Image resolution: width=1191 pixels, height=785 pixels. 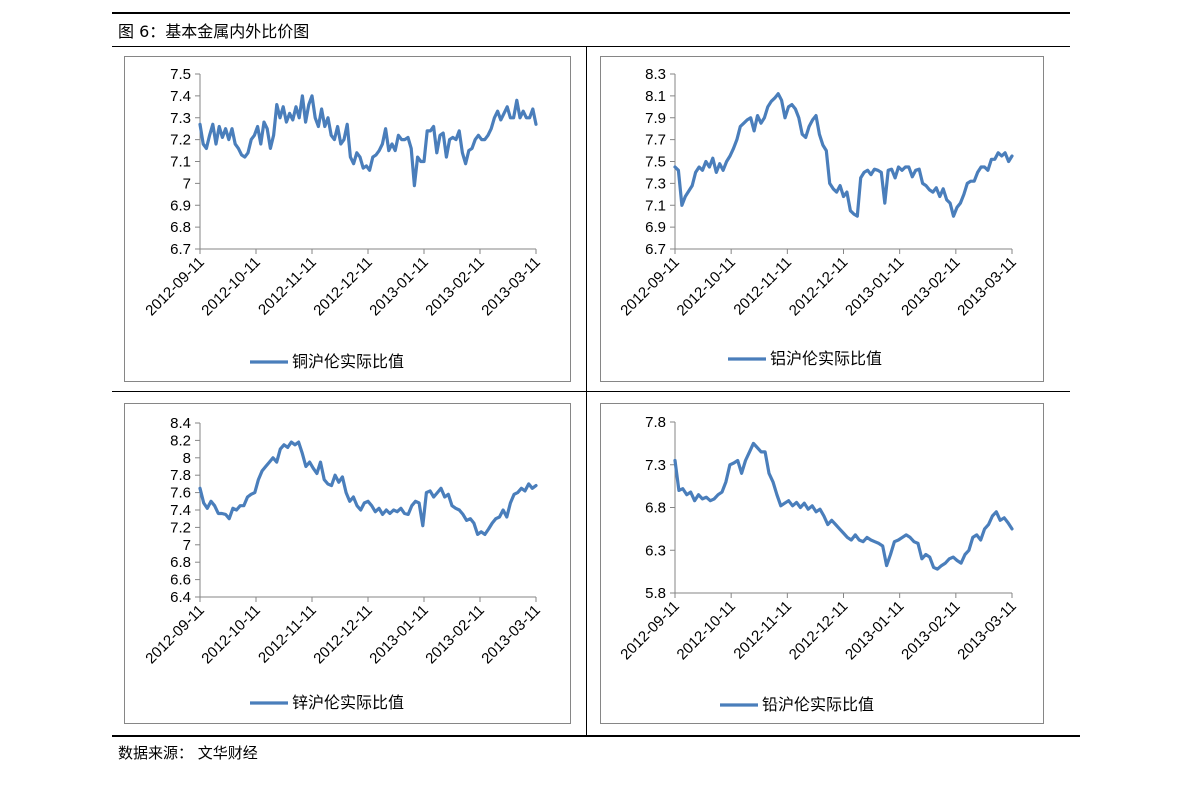 I want to click on copper-y-tick-label: 7.2, so click(x=180, y=140).